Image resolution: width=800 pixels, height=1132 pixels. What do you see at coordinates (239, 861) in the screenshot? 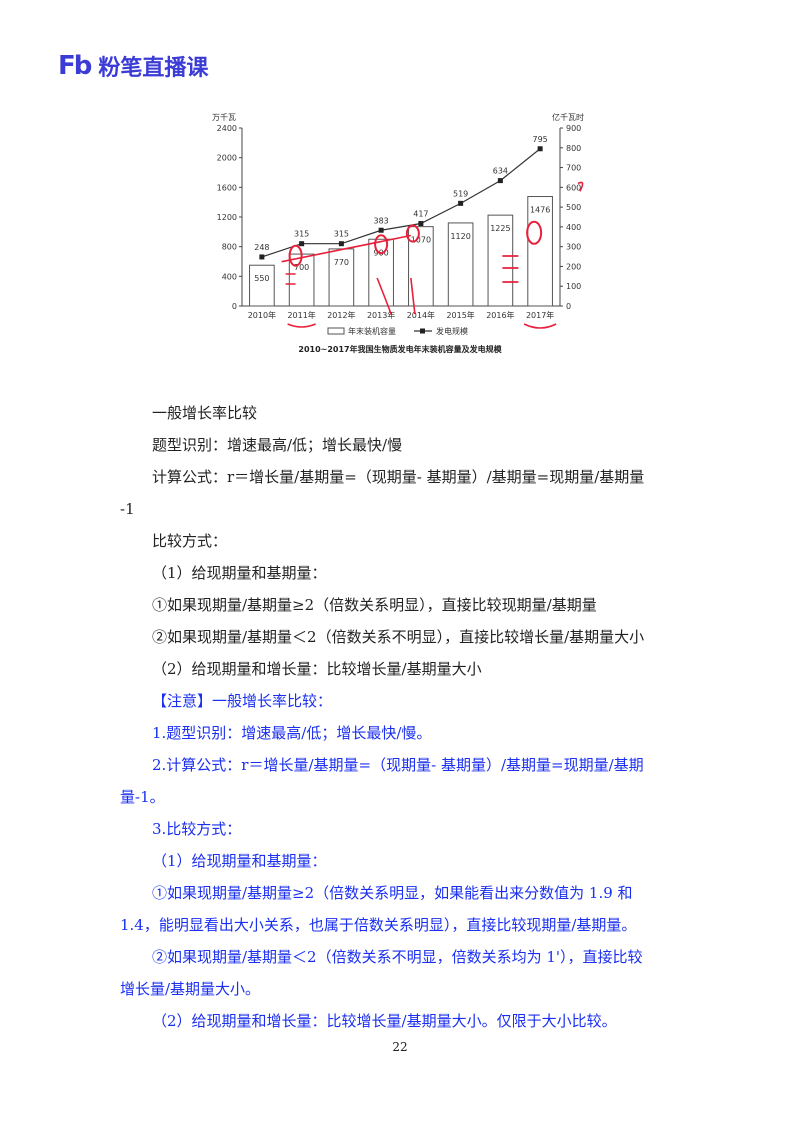
I see `note-method-1: （1）给现期量和基期量：` at bounding box center [239, 861].